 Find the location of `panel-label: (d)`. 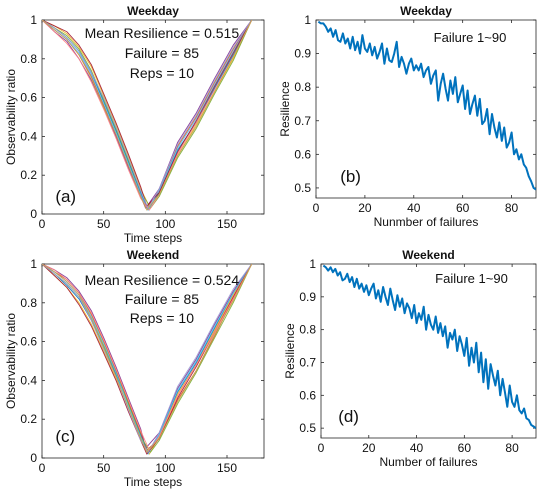

panel-label: (d) is located at coordinates (348, 416).